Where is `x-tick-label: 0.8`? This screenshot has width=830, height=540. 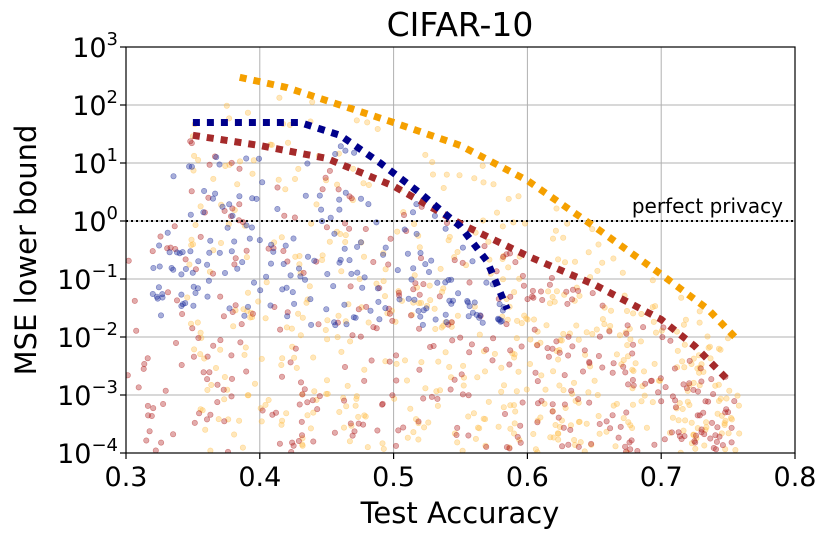 x-tick-label: 0.8 is located at coordinates (795, 477).